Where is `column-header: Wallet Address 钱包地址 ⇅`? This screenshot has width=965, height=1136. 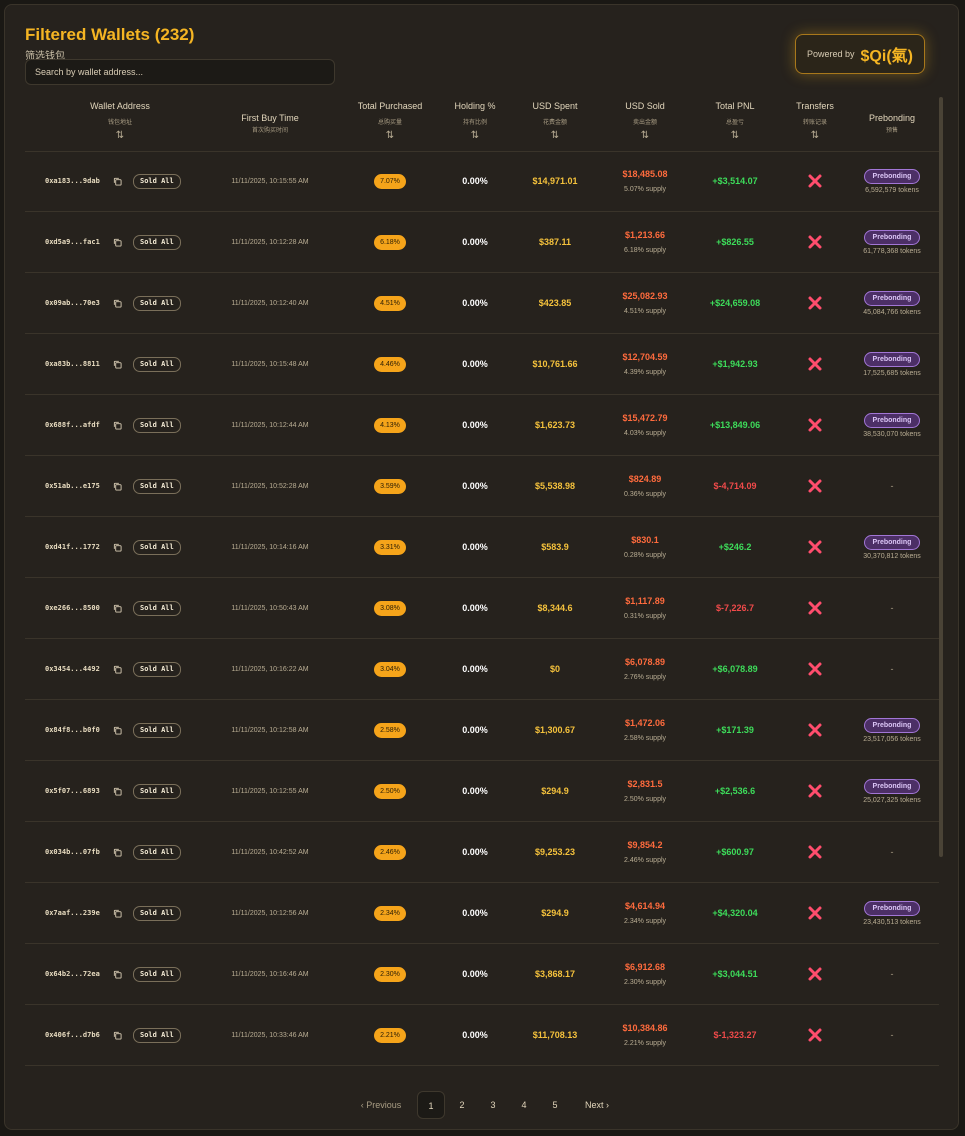
column-header: Wallet Address 钱包地址 ⇅ is located at coordinates (120, 124).